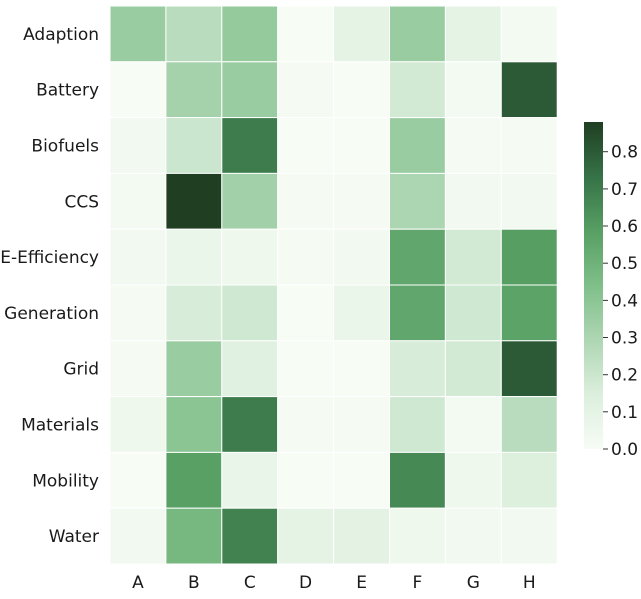  Describe the element at coordinates (529, 369) in the screenshot. I see `heatmap-cell-grid-h` at that location.